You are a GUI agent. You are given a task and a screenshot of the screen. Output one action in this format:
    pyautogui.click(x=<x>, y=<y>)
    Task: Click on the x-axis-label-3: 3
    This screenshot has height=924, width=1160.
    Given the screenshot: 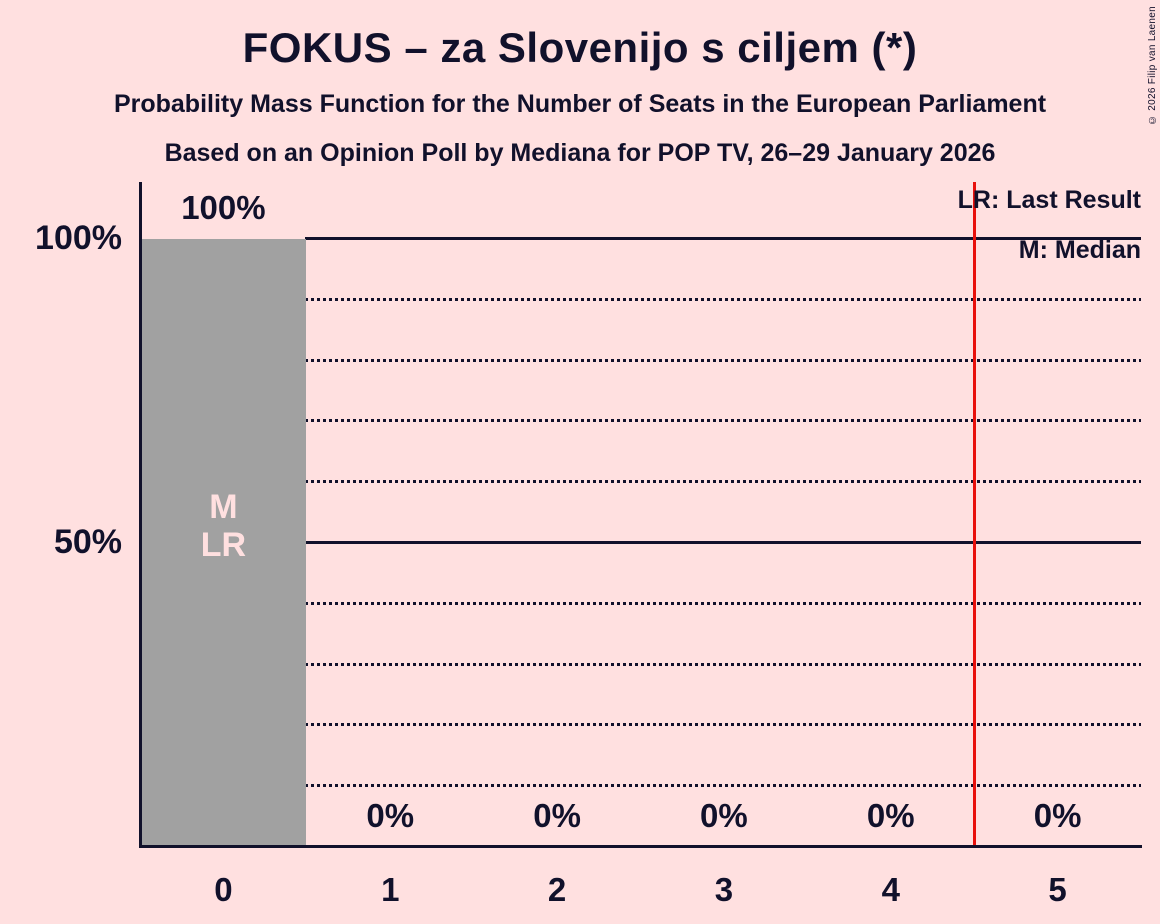 What is the action you would take?
    pyautogui.click(x=724, y=889)
    